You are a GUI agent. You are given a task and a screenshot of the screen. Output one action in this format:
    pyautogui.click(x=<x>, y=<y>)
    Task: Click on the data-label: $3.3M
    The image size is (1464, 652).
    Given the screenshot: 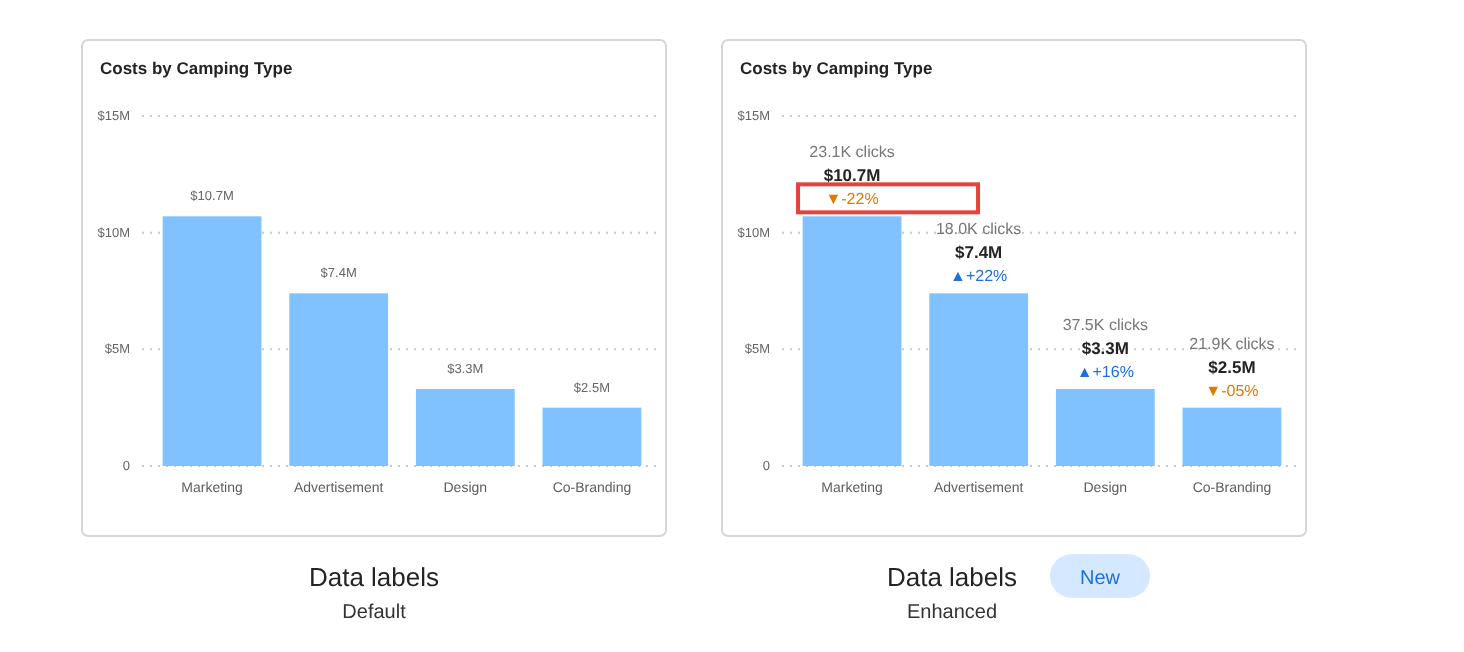 What is the action you would take?
    pyautogui.click(x=1105, y=348)
    